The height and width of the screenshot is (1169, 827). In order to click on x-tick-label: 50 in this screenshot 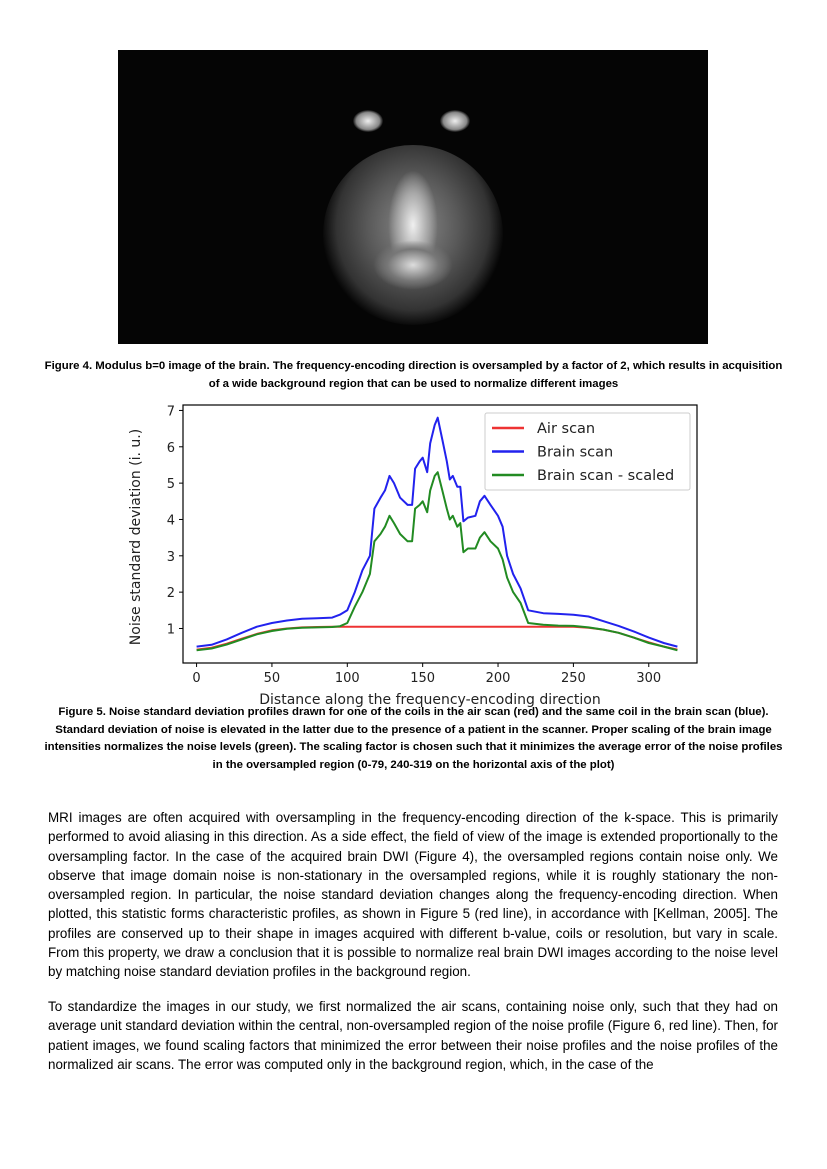, I will do `click(272, 678)`.